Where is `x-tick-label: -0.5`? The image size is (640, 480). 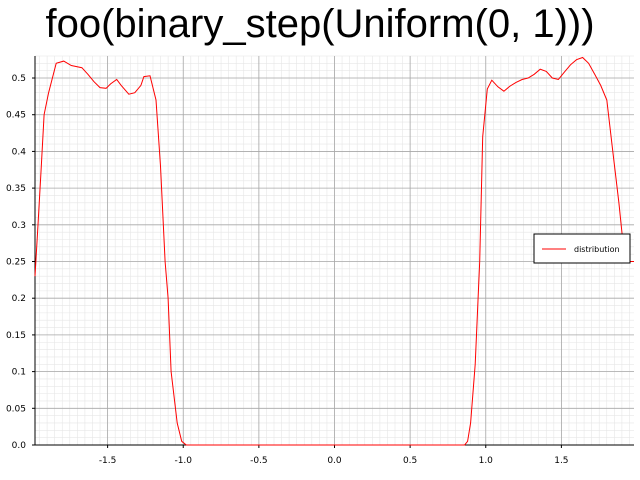 x-tick-label: -0.5 is located at coordinates (259, 461).